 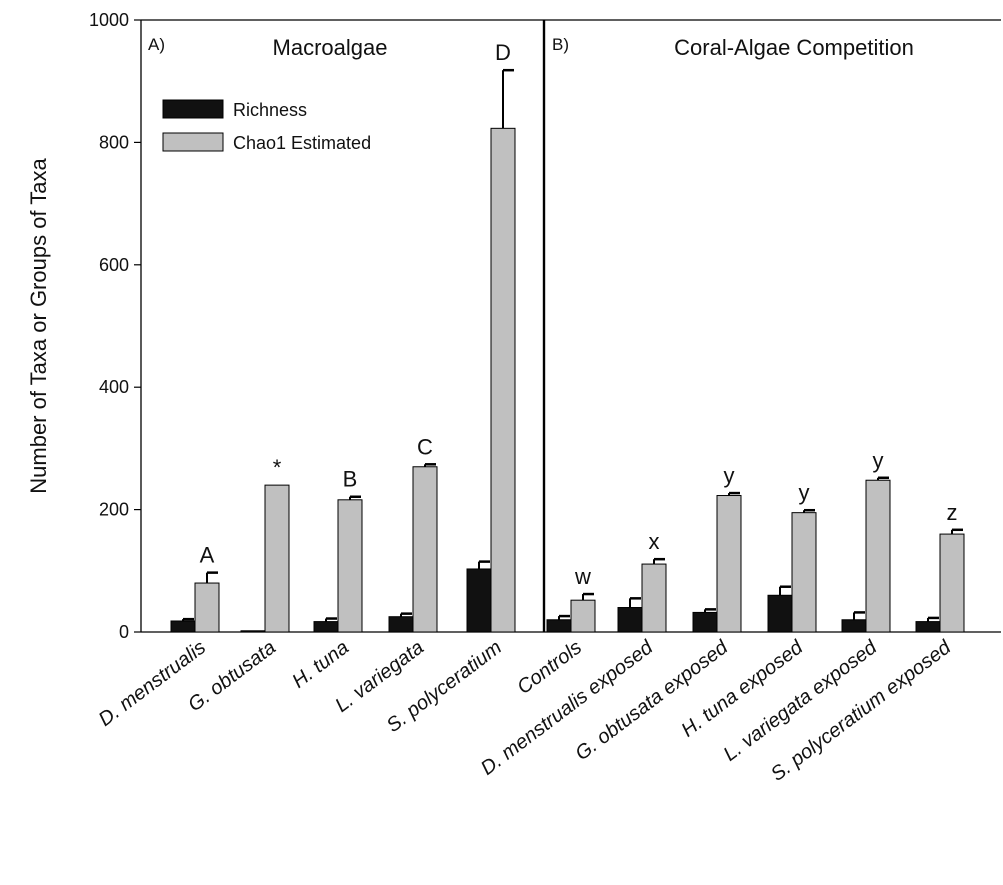 I want to click on significance-label: z, so click(x=952, y=512).